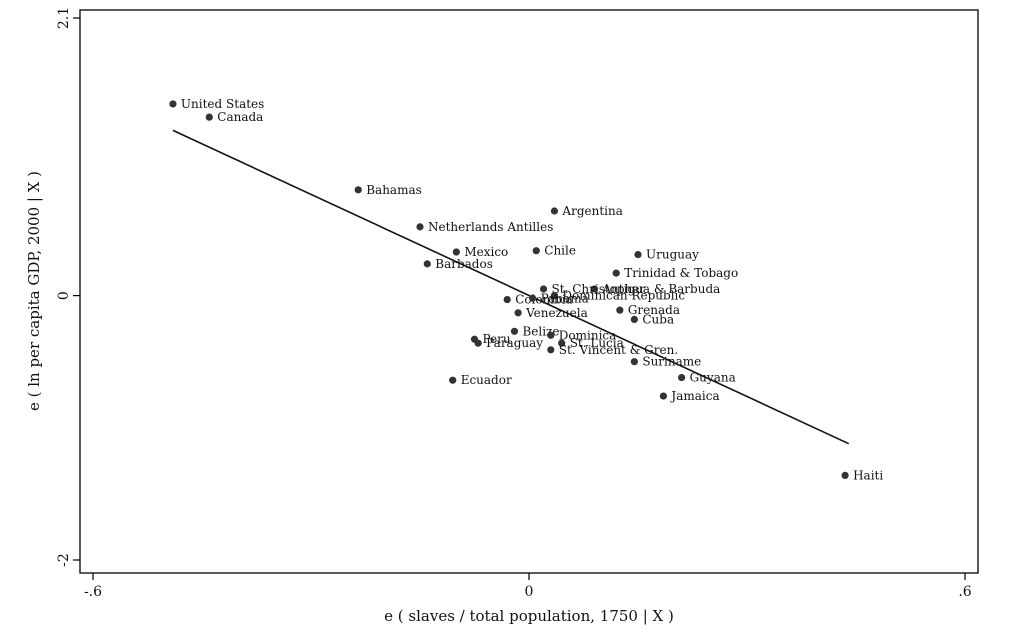 Image resolution: width=1024 pixels, height=635 pixels. What do you see at coordinates (64, 18) in the screenshot?
I see `y-tick-label: 2.1` at bounding box center [64, 18].